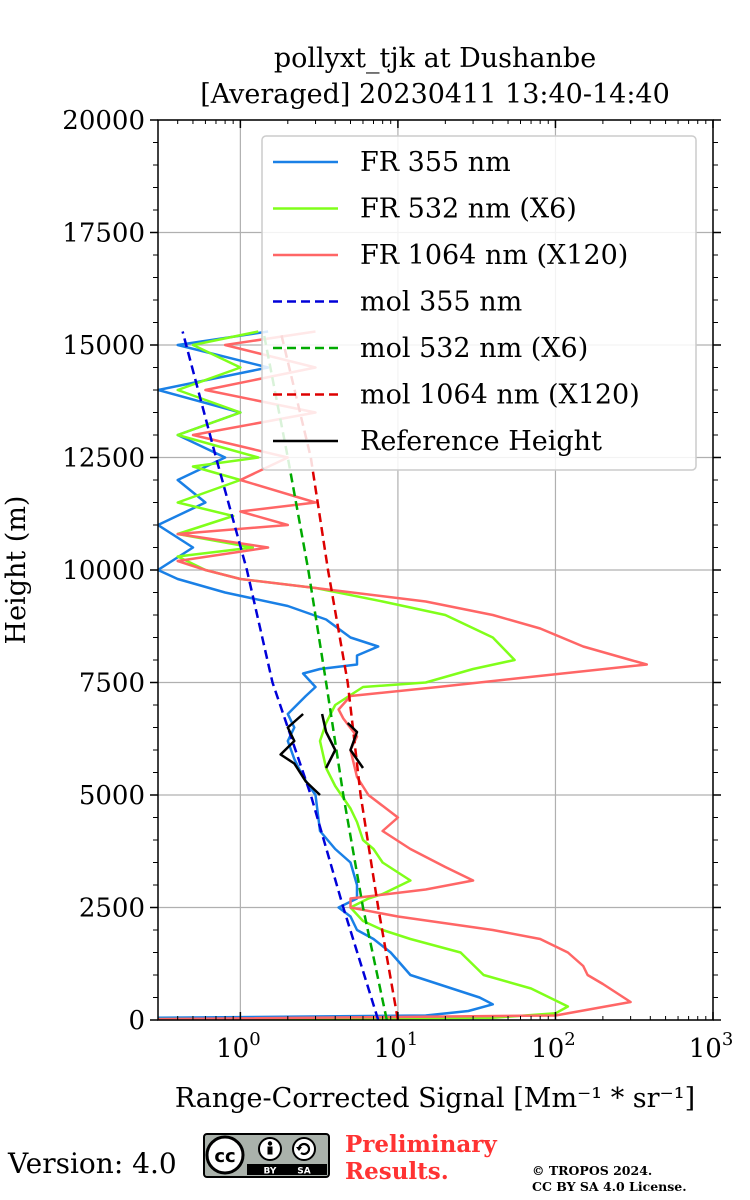 The width and height of the screenshot is (750, 1200). I want to click on legend-entry-label: FR 532 nm (X6), so click(468, 209).